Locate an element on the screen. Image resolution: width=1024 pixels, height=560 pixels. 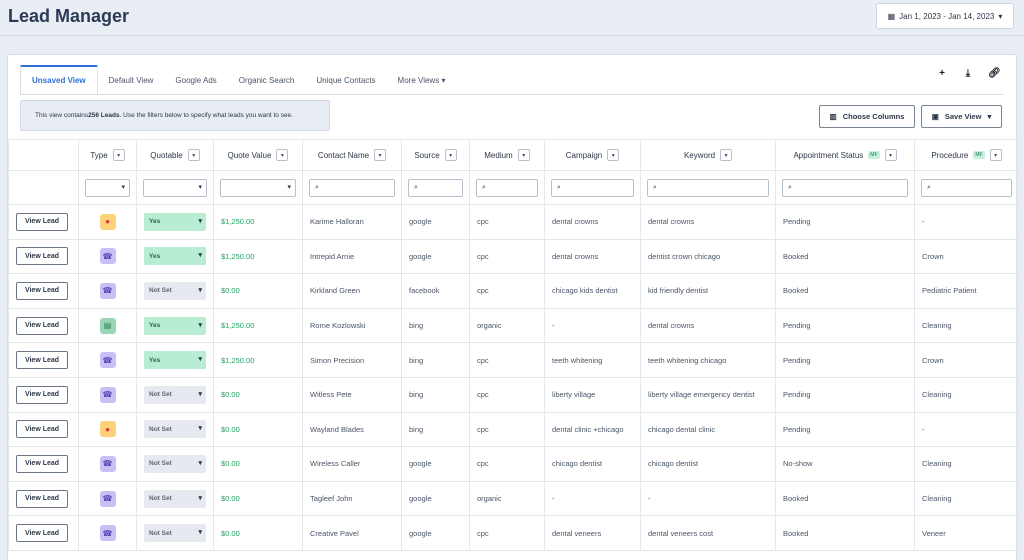
header-quote-value: Quote Value ▾ is located at coordinates (258, 155).